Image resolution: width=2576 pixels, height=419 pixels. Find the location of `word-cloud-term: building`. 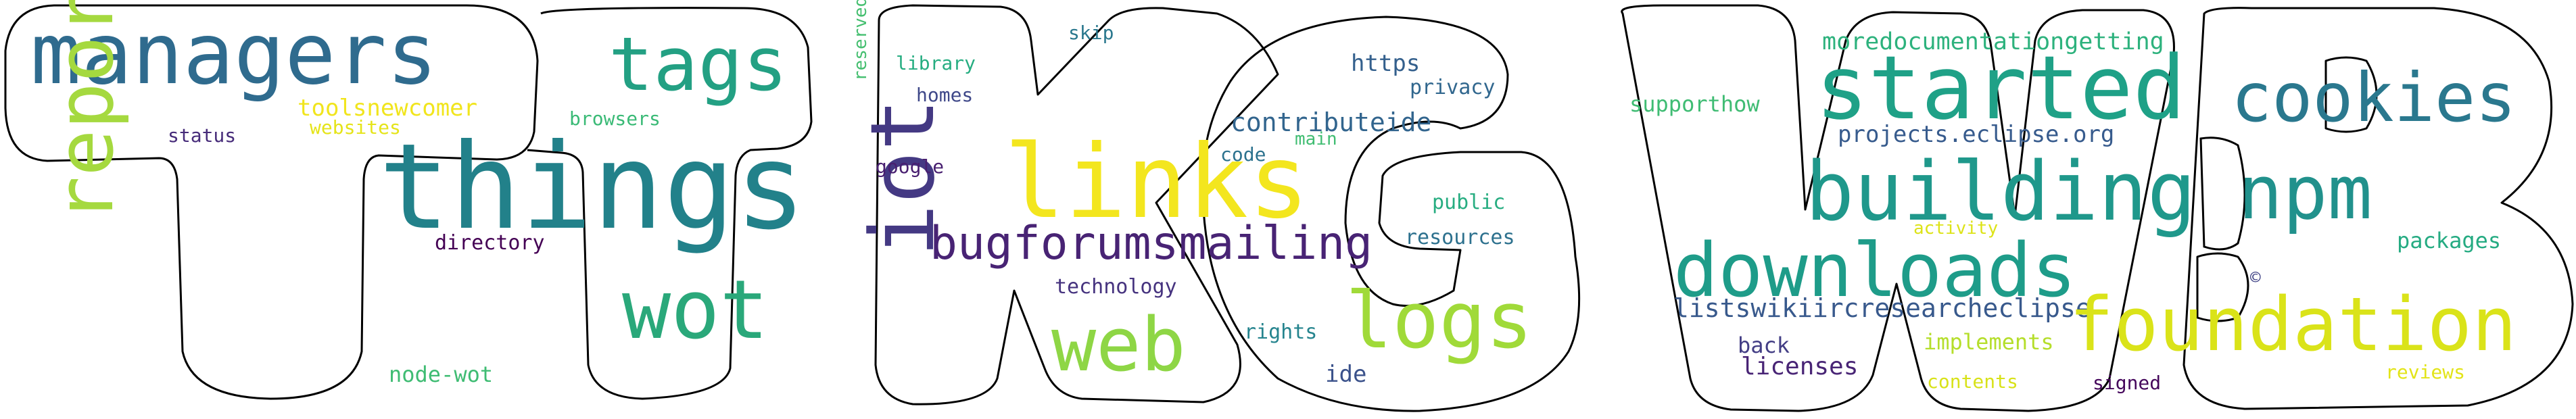

word-cloud-term: building is located at coordinates (2000, 192).